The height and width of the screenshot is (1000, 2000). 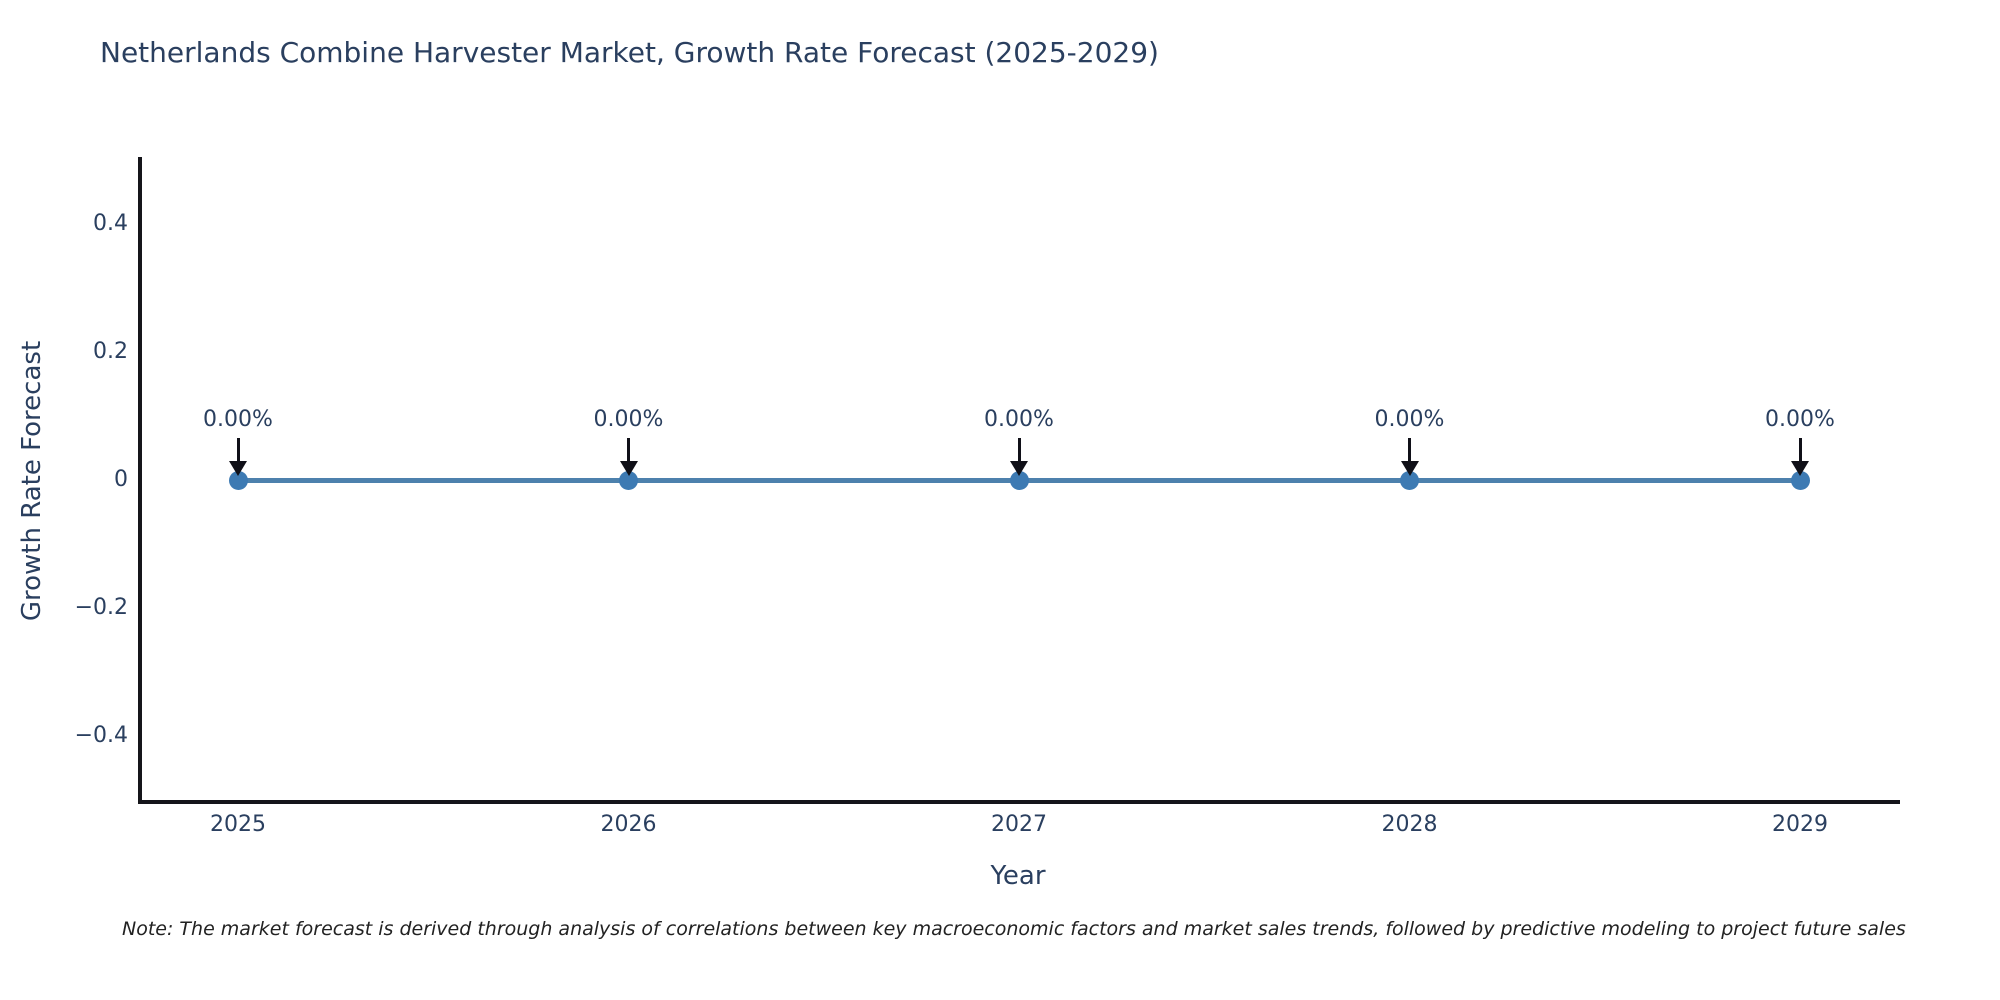 I want to click on y-tick-label: −0.4, so click(x=101, y=735).